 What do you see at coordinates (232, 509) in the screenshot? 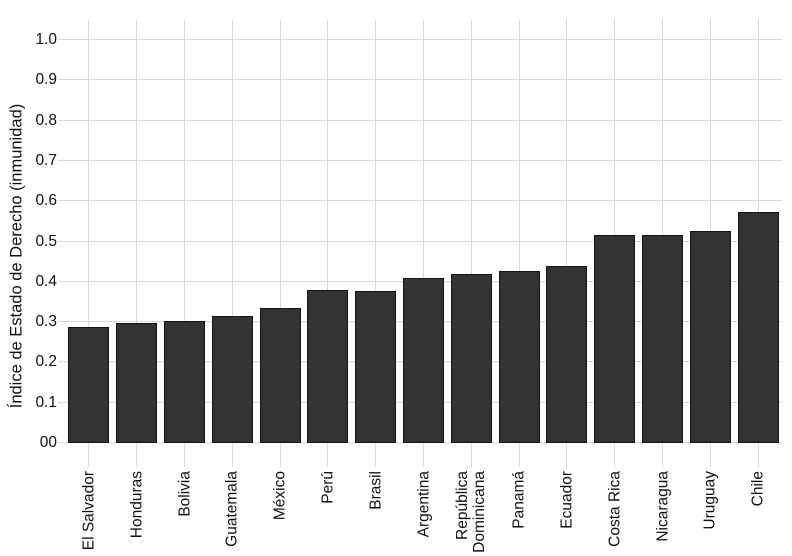
I see `x-tick-label: Guatemala` at bounding box center [232, 509].